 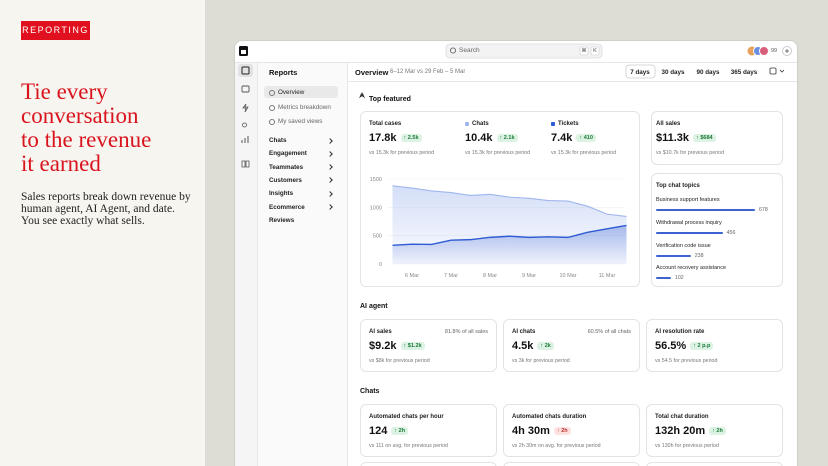 I want to click on nav-item: Overview, so click(x=291, y=92).